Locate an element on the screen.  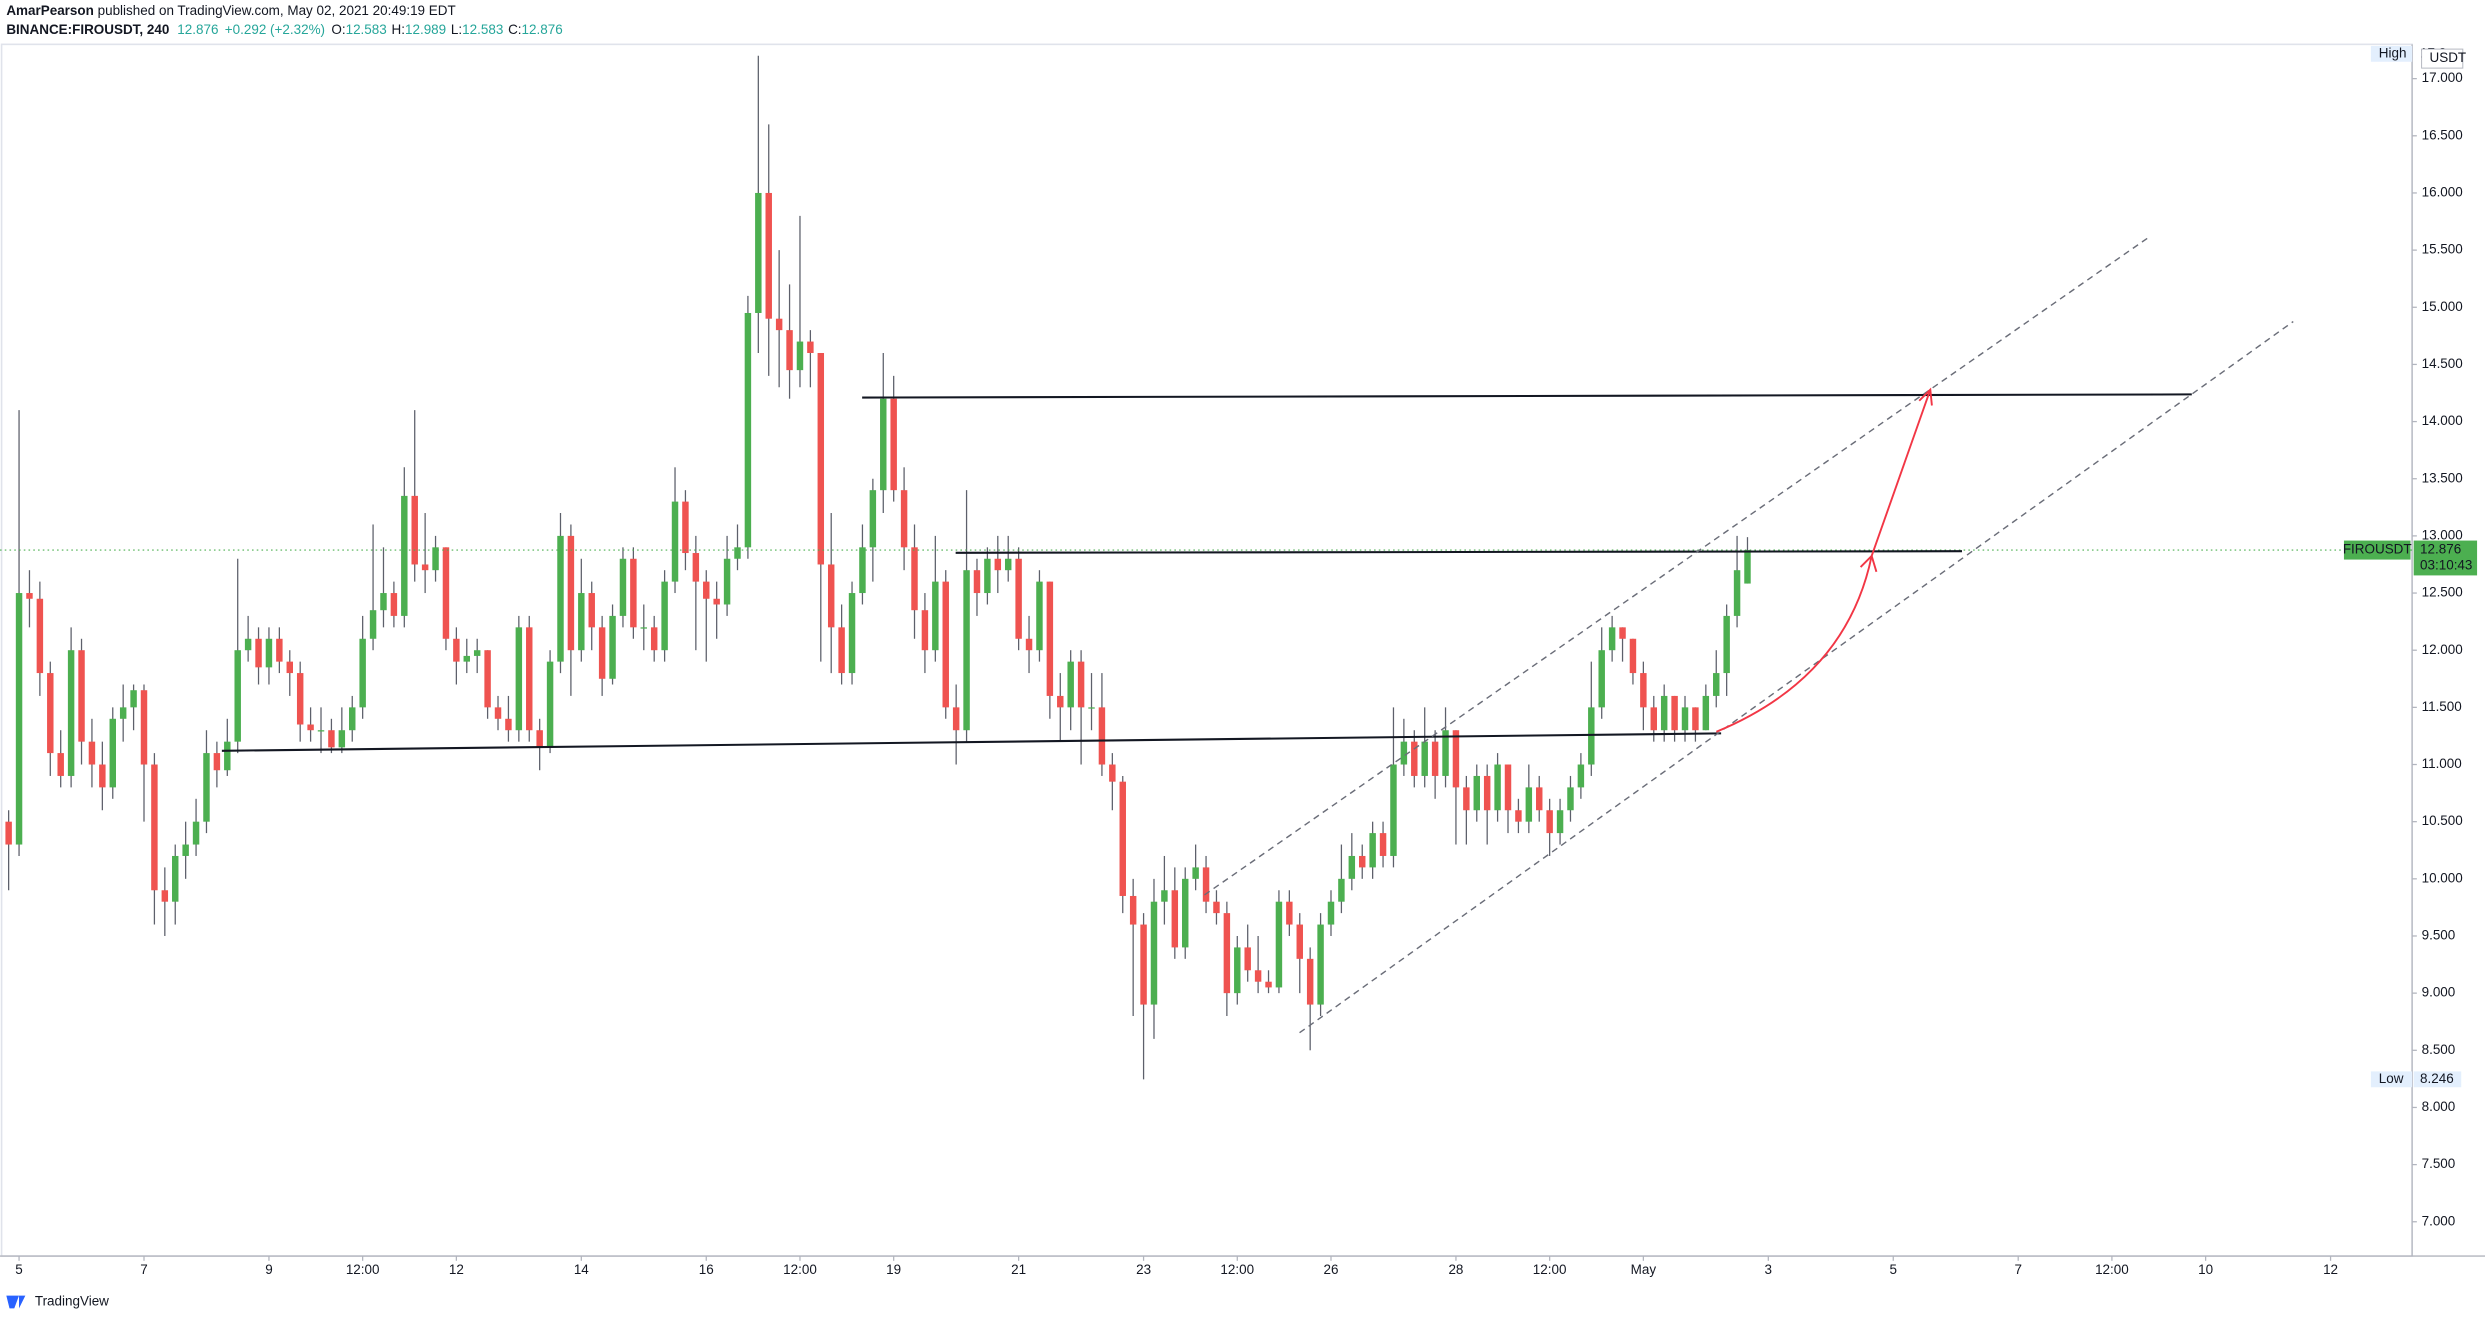
y-tick-label: 7.000 is located at coordinates (2439, 1220).